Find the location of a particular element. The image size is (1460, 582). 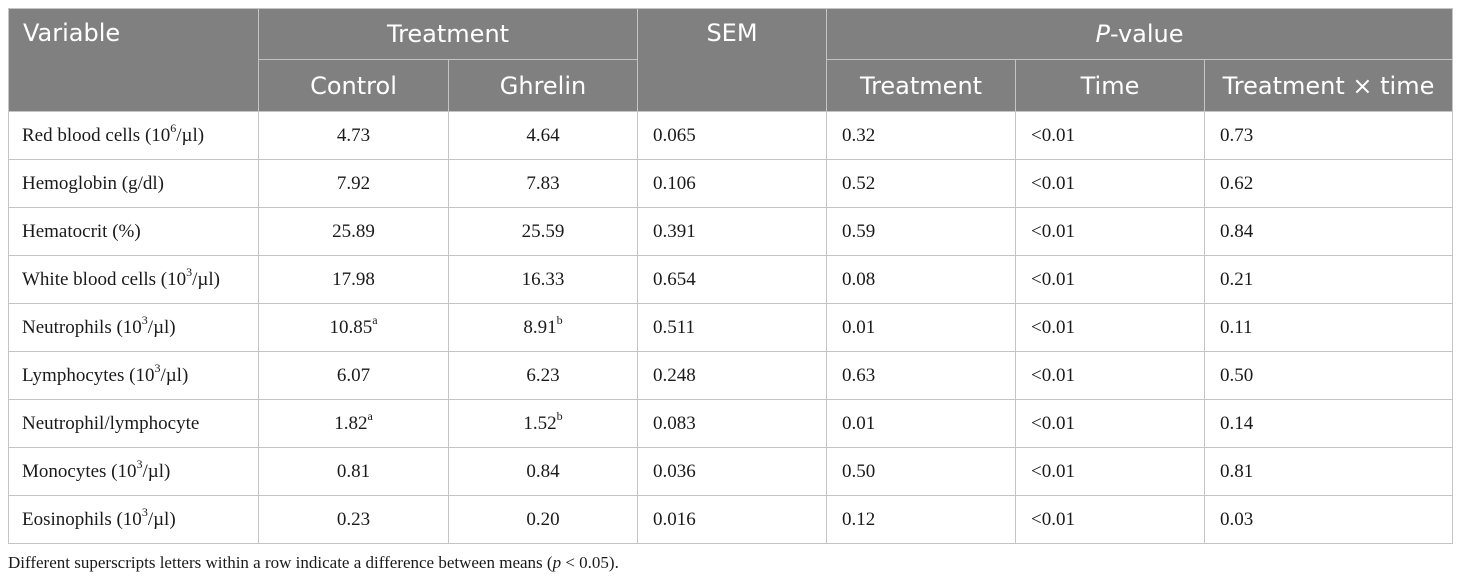

header-pvalue-italic: P is located at coordinates (1102, 34).